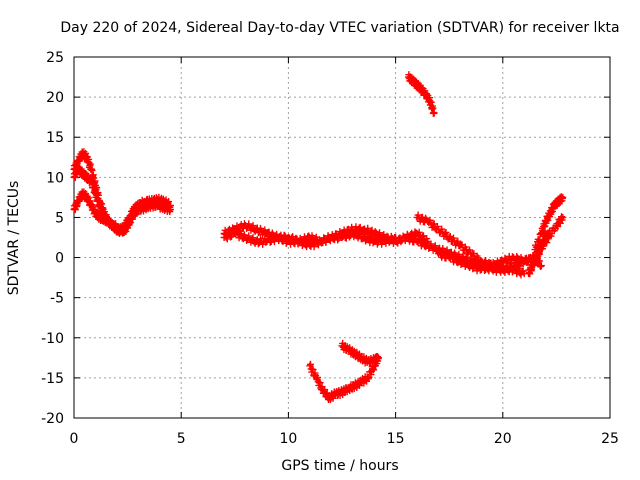  Describe the element at coordinates (55, 178) in the screenshot. I see `y-tick-label: 10` at that location.